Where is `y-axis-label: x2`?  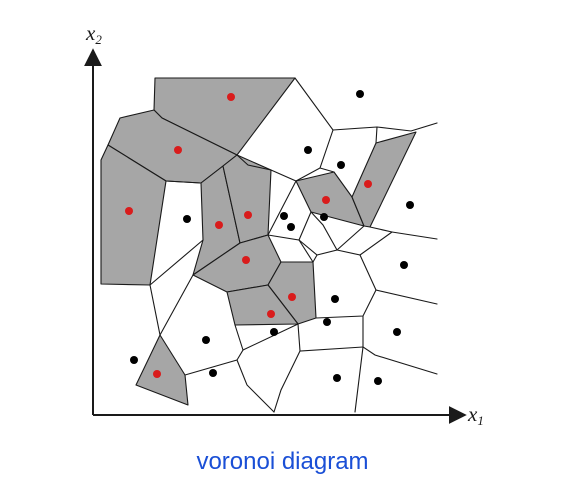
y-axis-label: x2 is located at coordinates (93, 34).